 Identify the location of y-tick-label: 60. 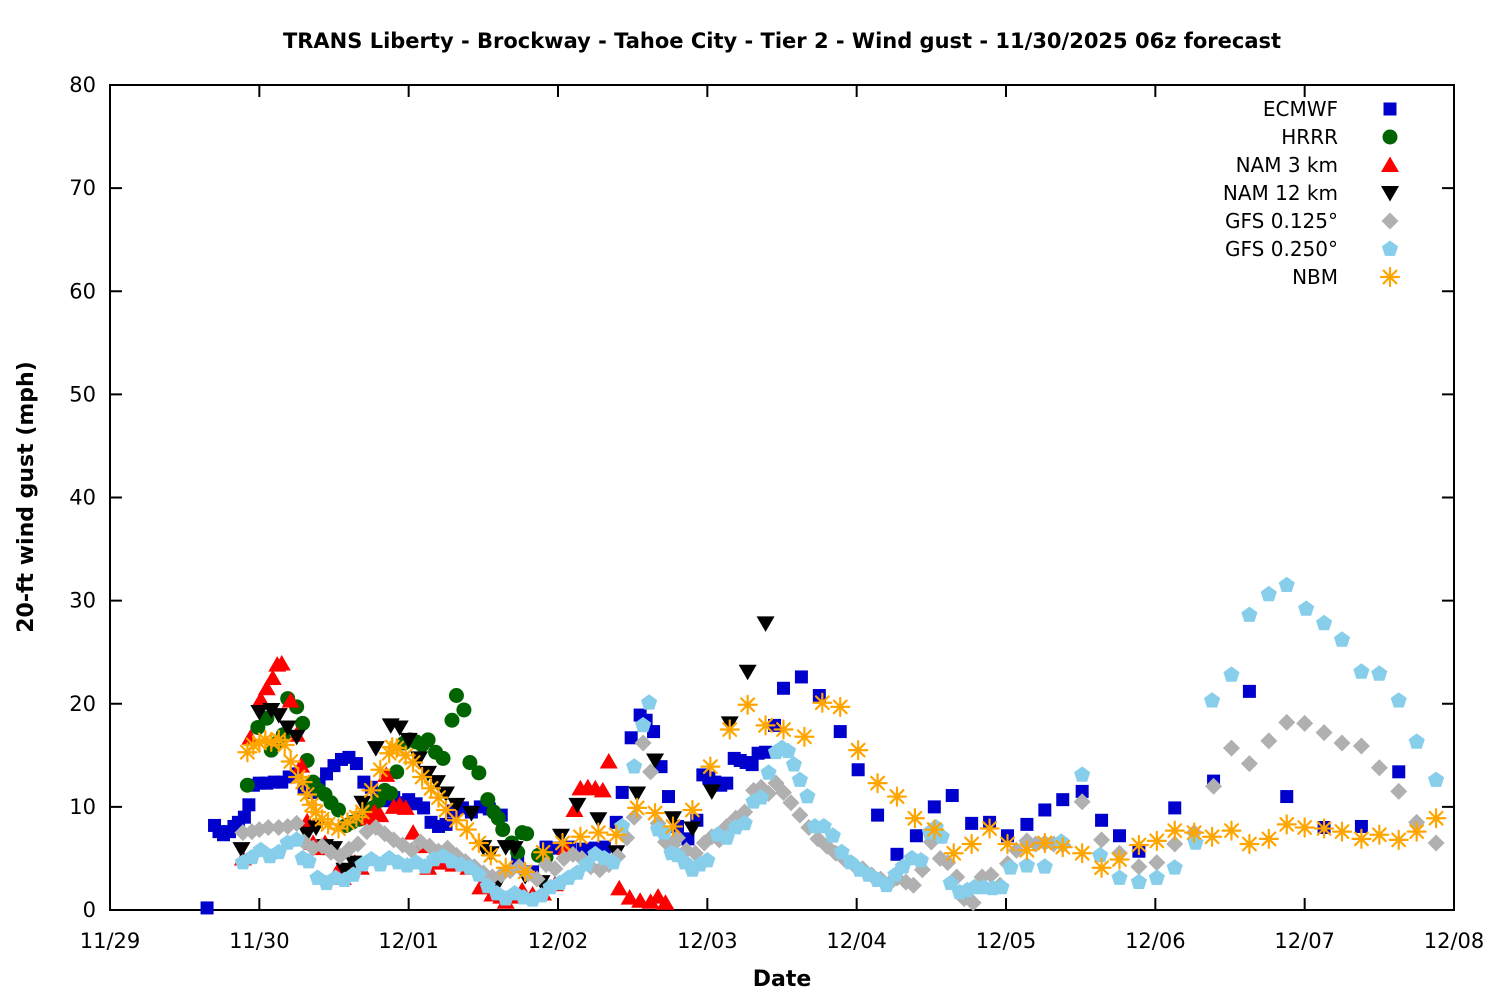
(82, 291).